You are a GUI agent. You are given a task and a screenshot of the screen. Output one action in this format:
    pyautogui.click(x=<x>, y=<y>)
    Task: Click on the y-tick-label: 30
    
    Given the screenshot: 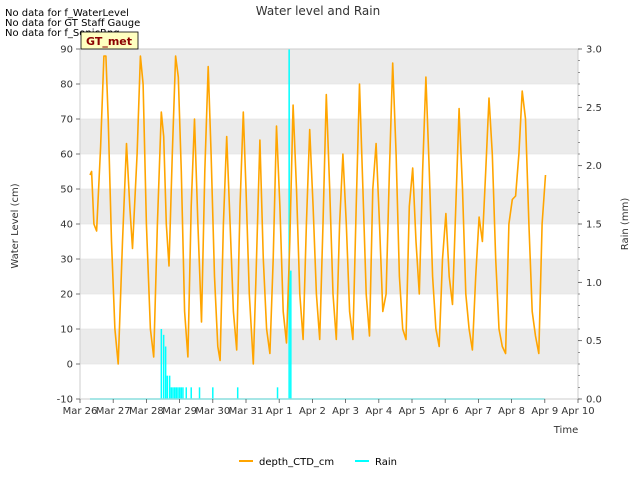 What is the action you would take?
    pyautogui.click(x=66, y=260)
    